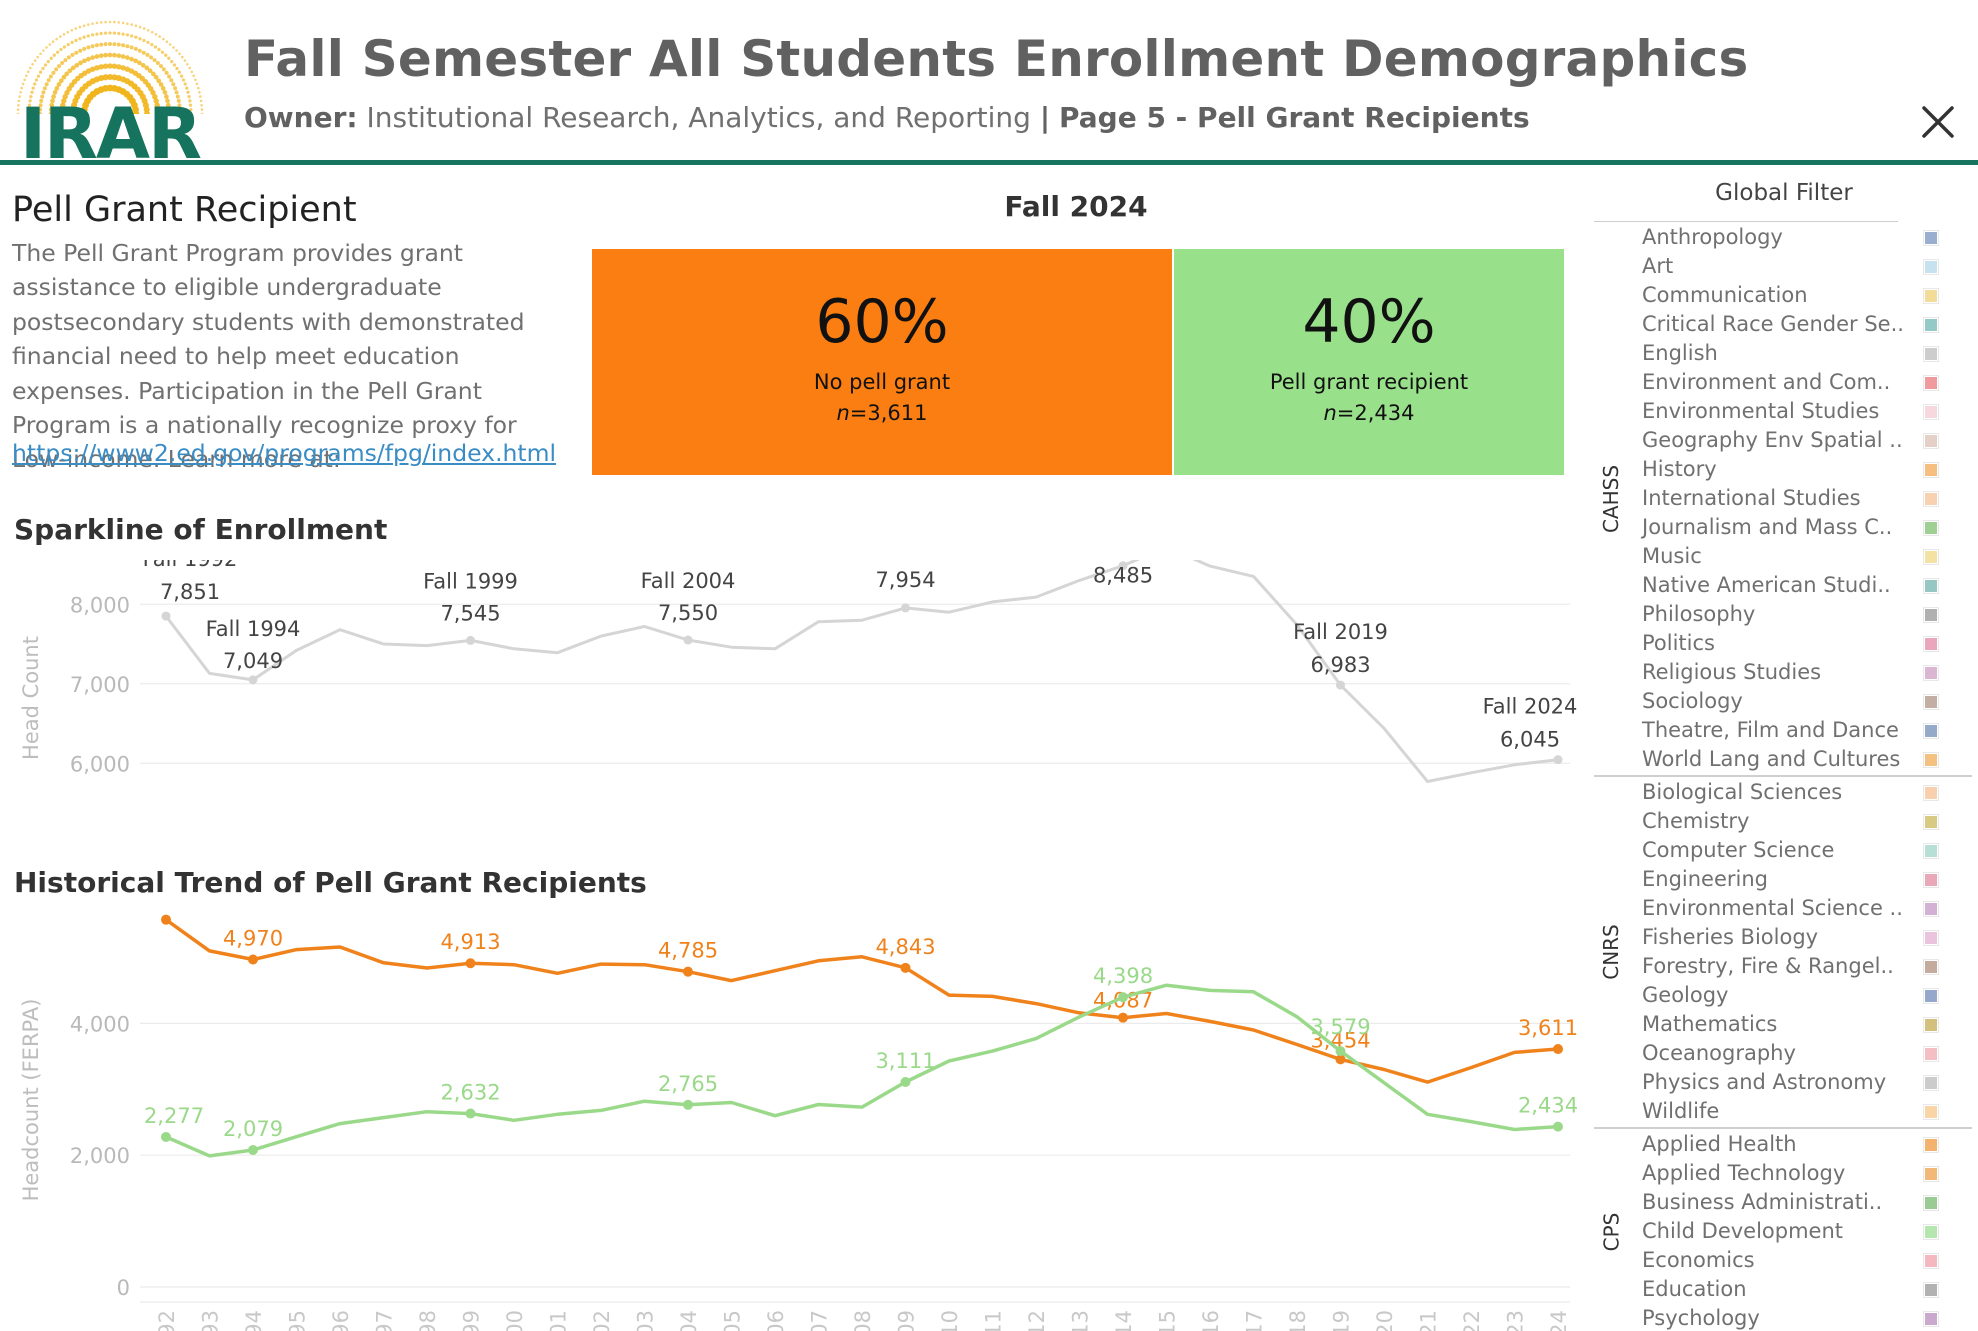  I want to click on close-icon, so click(1938, 122).